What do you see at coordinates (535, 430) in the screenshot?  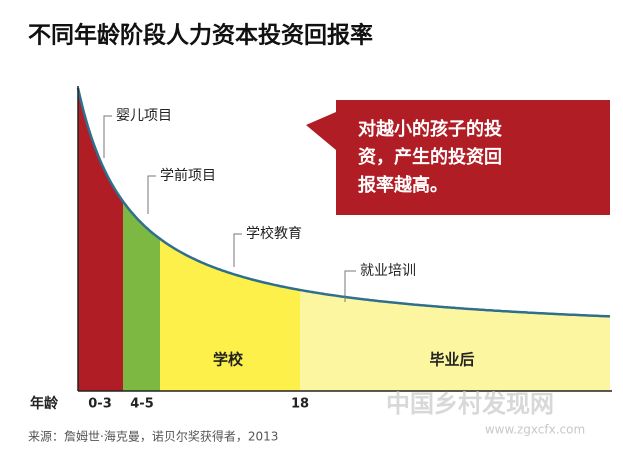 I see `watermark-url: www.zgxcfx.com` at bounding box center [535, 430].